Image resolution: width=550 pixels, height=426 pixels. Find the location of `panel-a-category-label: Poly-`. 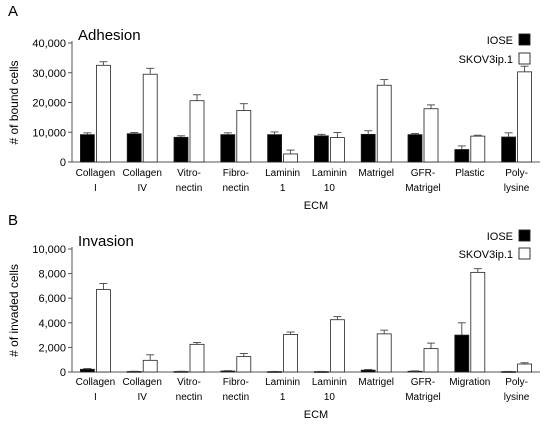

panel-a-category-label: Poly- is located at coordinates (516, 173).